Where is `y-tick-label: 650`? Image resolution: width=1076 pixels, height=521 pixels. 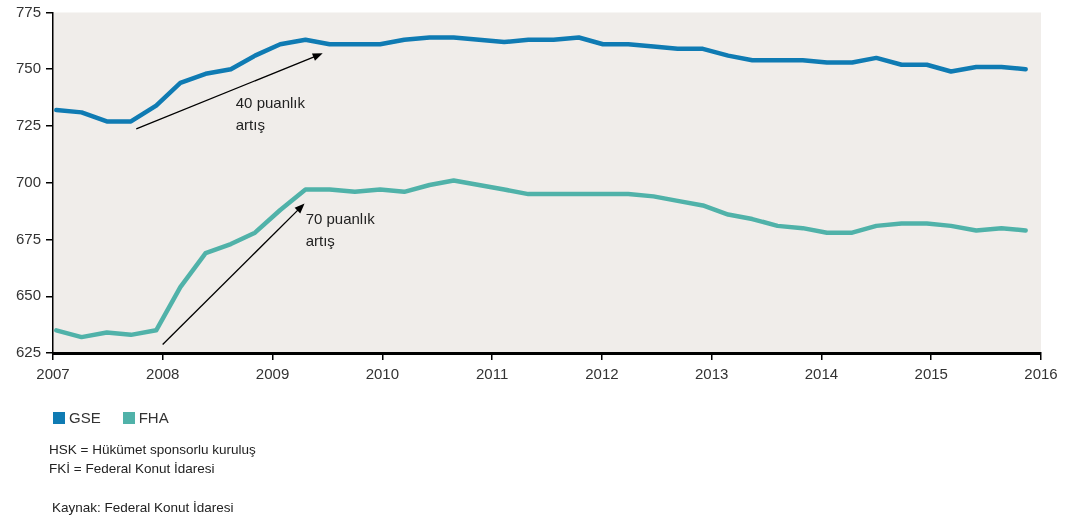
y-tick-label: 650 is located at coordinates (28, 295).